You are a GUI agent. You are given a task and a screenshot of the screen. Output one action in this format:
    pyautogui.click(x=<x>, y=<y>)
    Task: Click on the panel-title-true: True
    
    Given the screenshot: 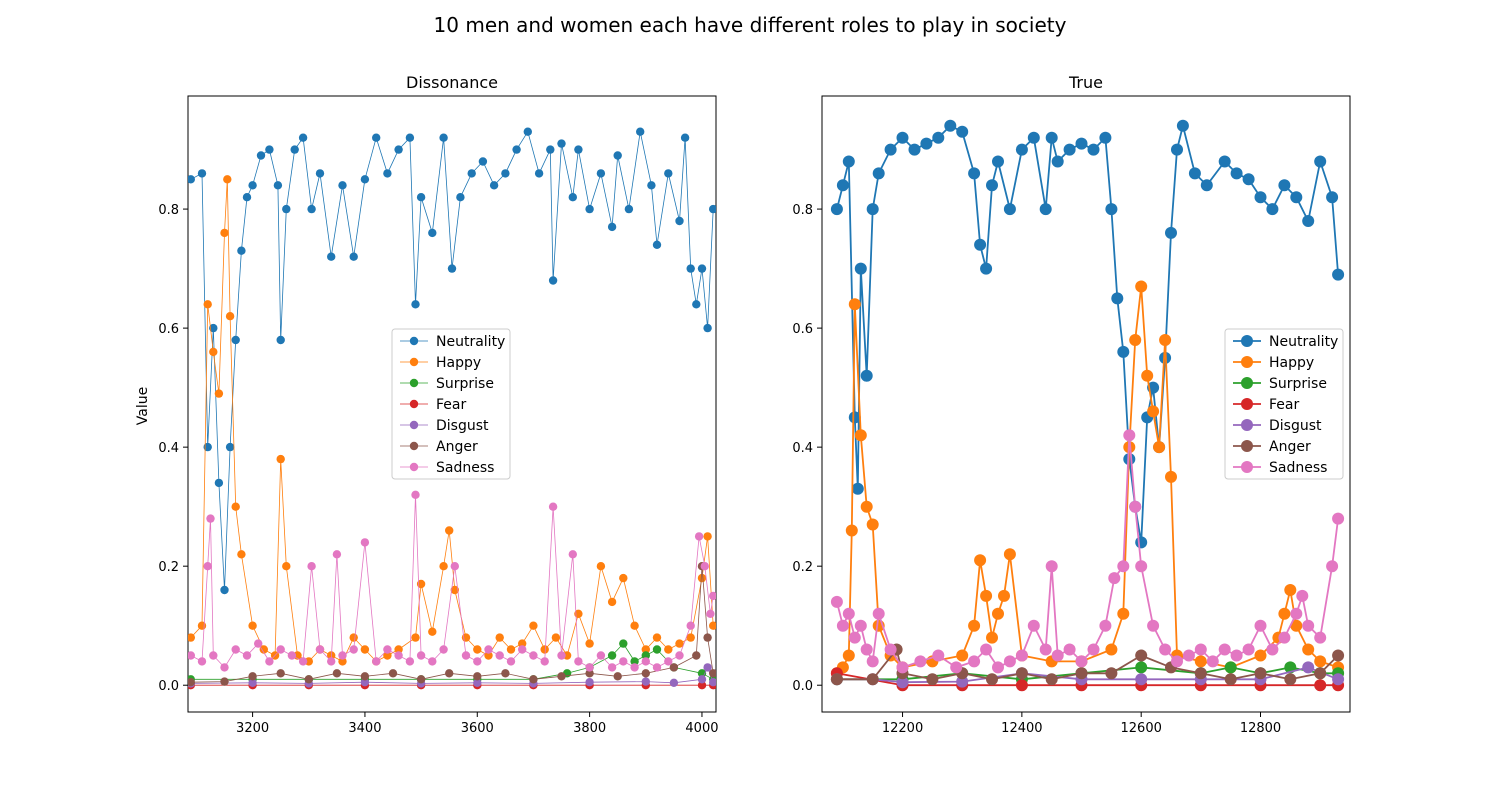 What is the action you would take?
    pyautogui.click(x=1085, y=82)
    